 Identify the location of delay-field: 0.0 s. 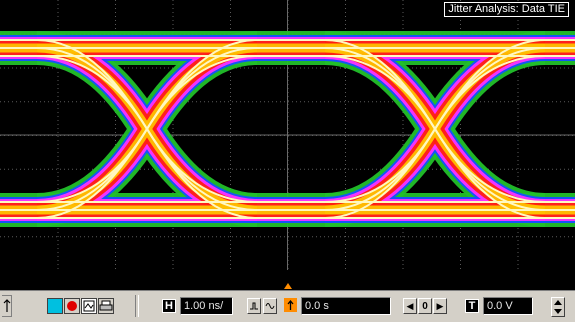
(346, 306).